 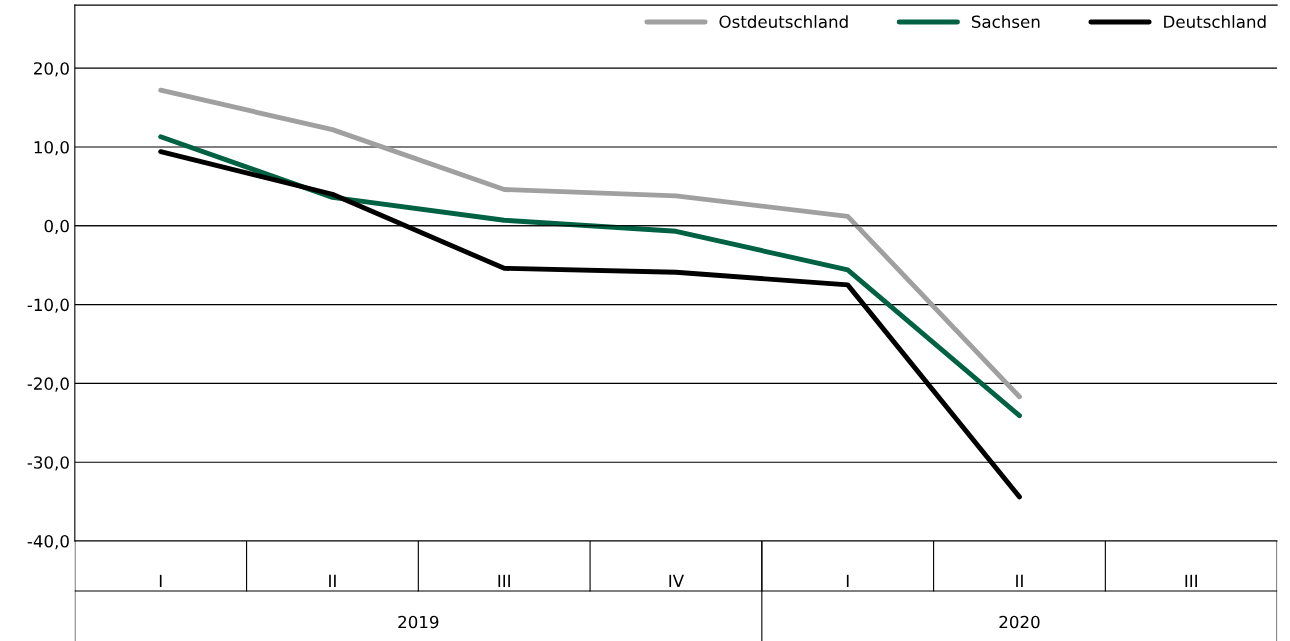 I want to click on y-tick-label: 0,0, so click(x=56, y=227).